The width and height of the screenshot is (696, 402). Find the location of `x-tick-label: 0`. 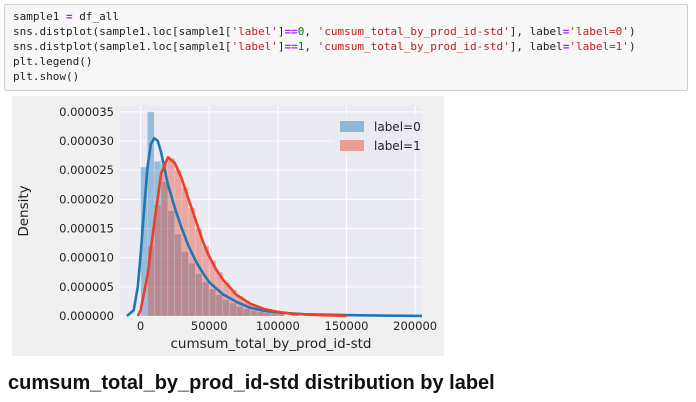

x-tick-label: 0 is located at coordinates (140, 326).